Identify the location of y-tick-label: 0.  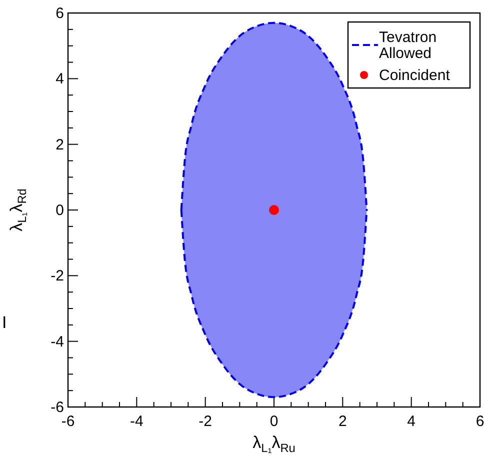
(60, 210).